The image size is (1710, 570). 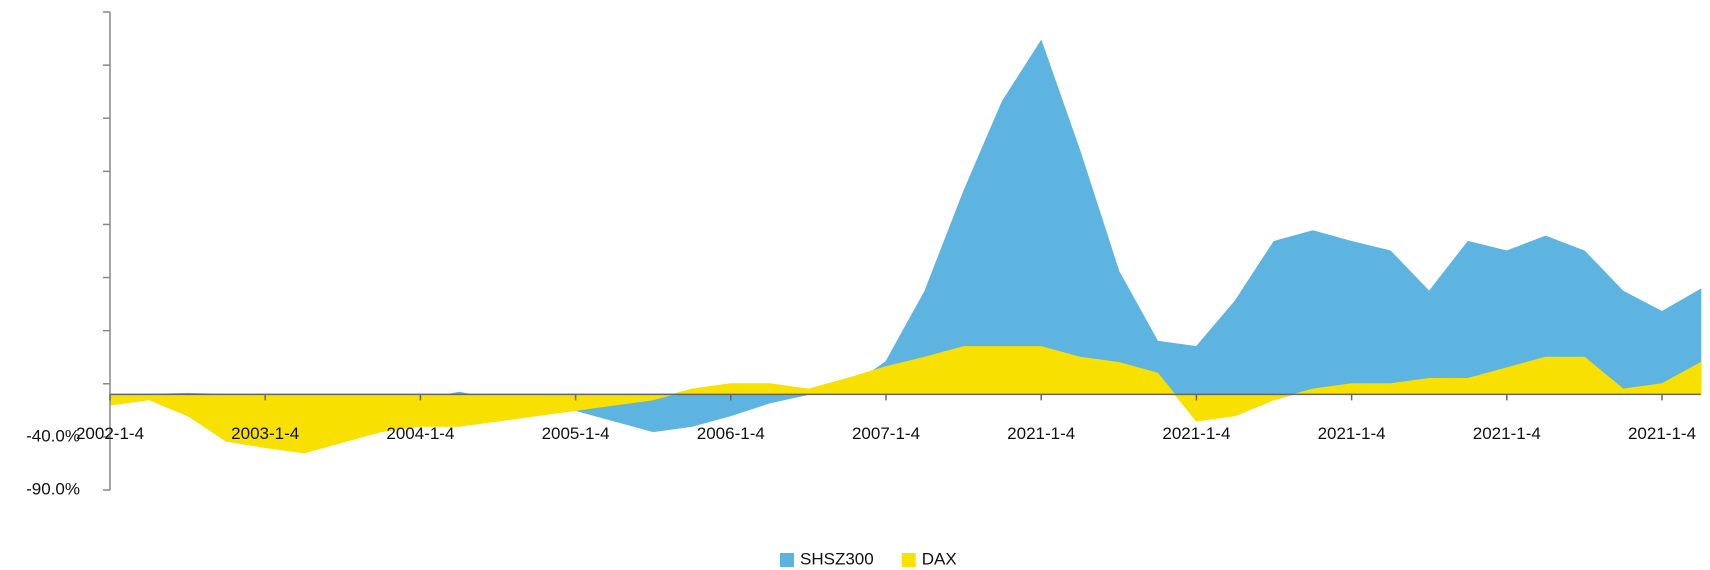 I want to click on y-tick-label: -40.0%, so click(x=53, y=435).